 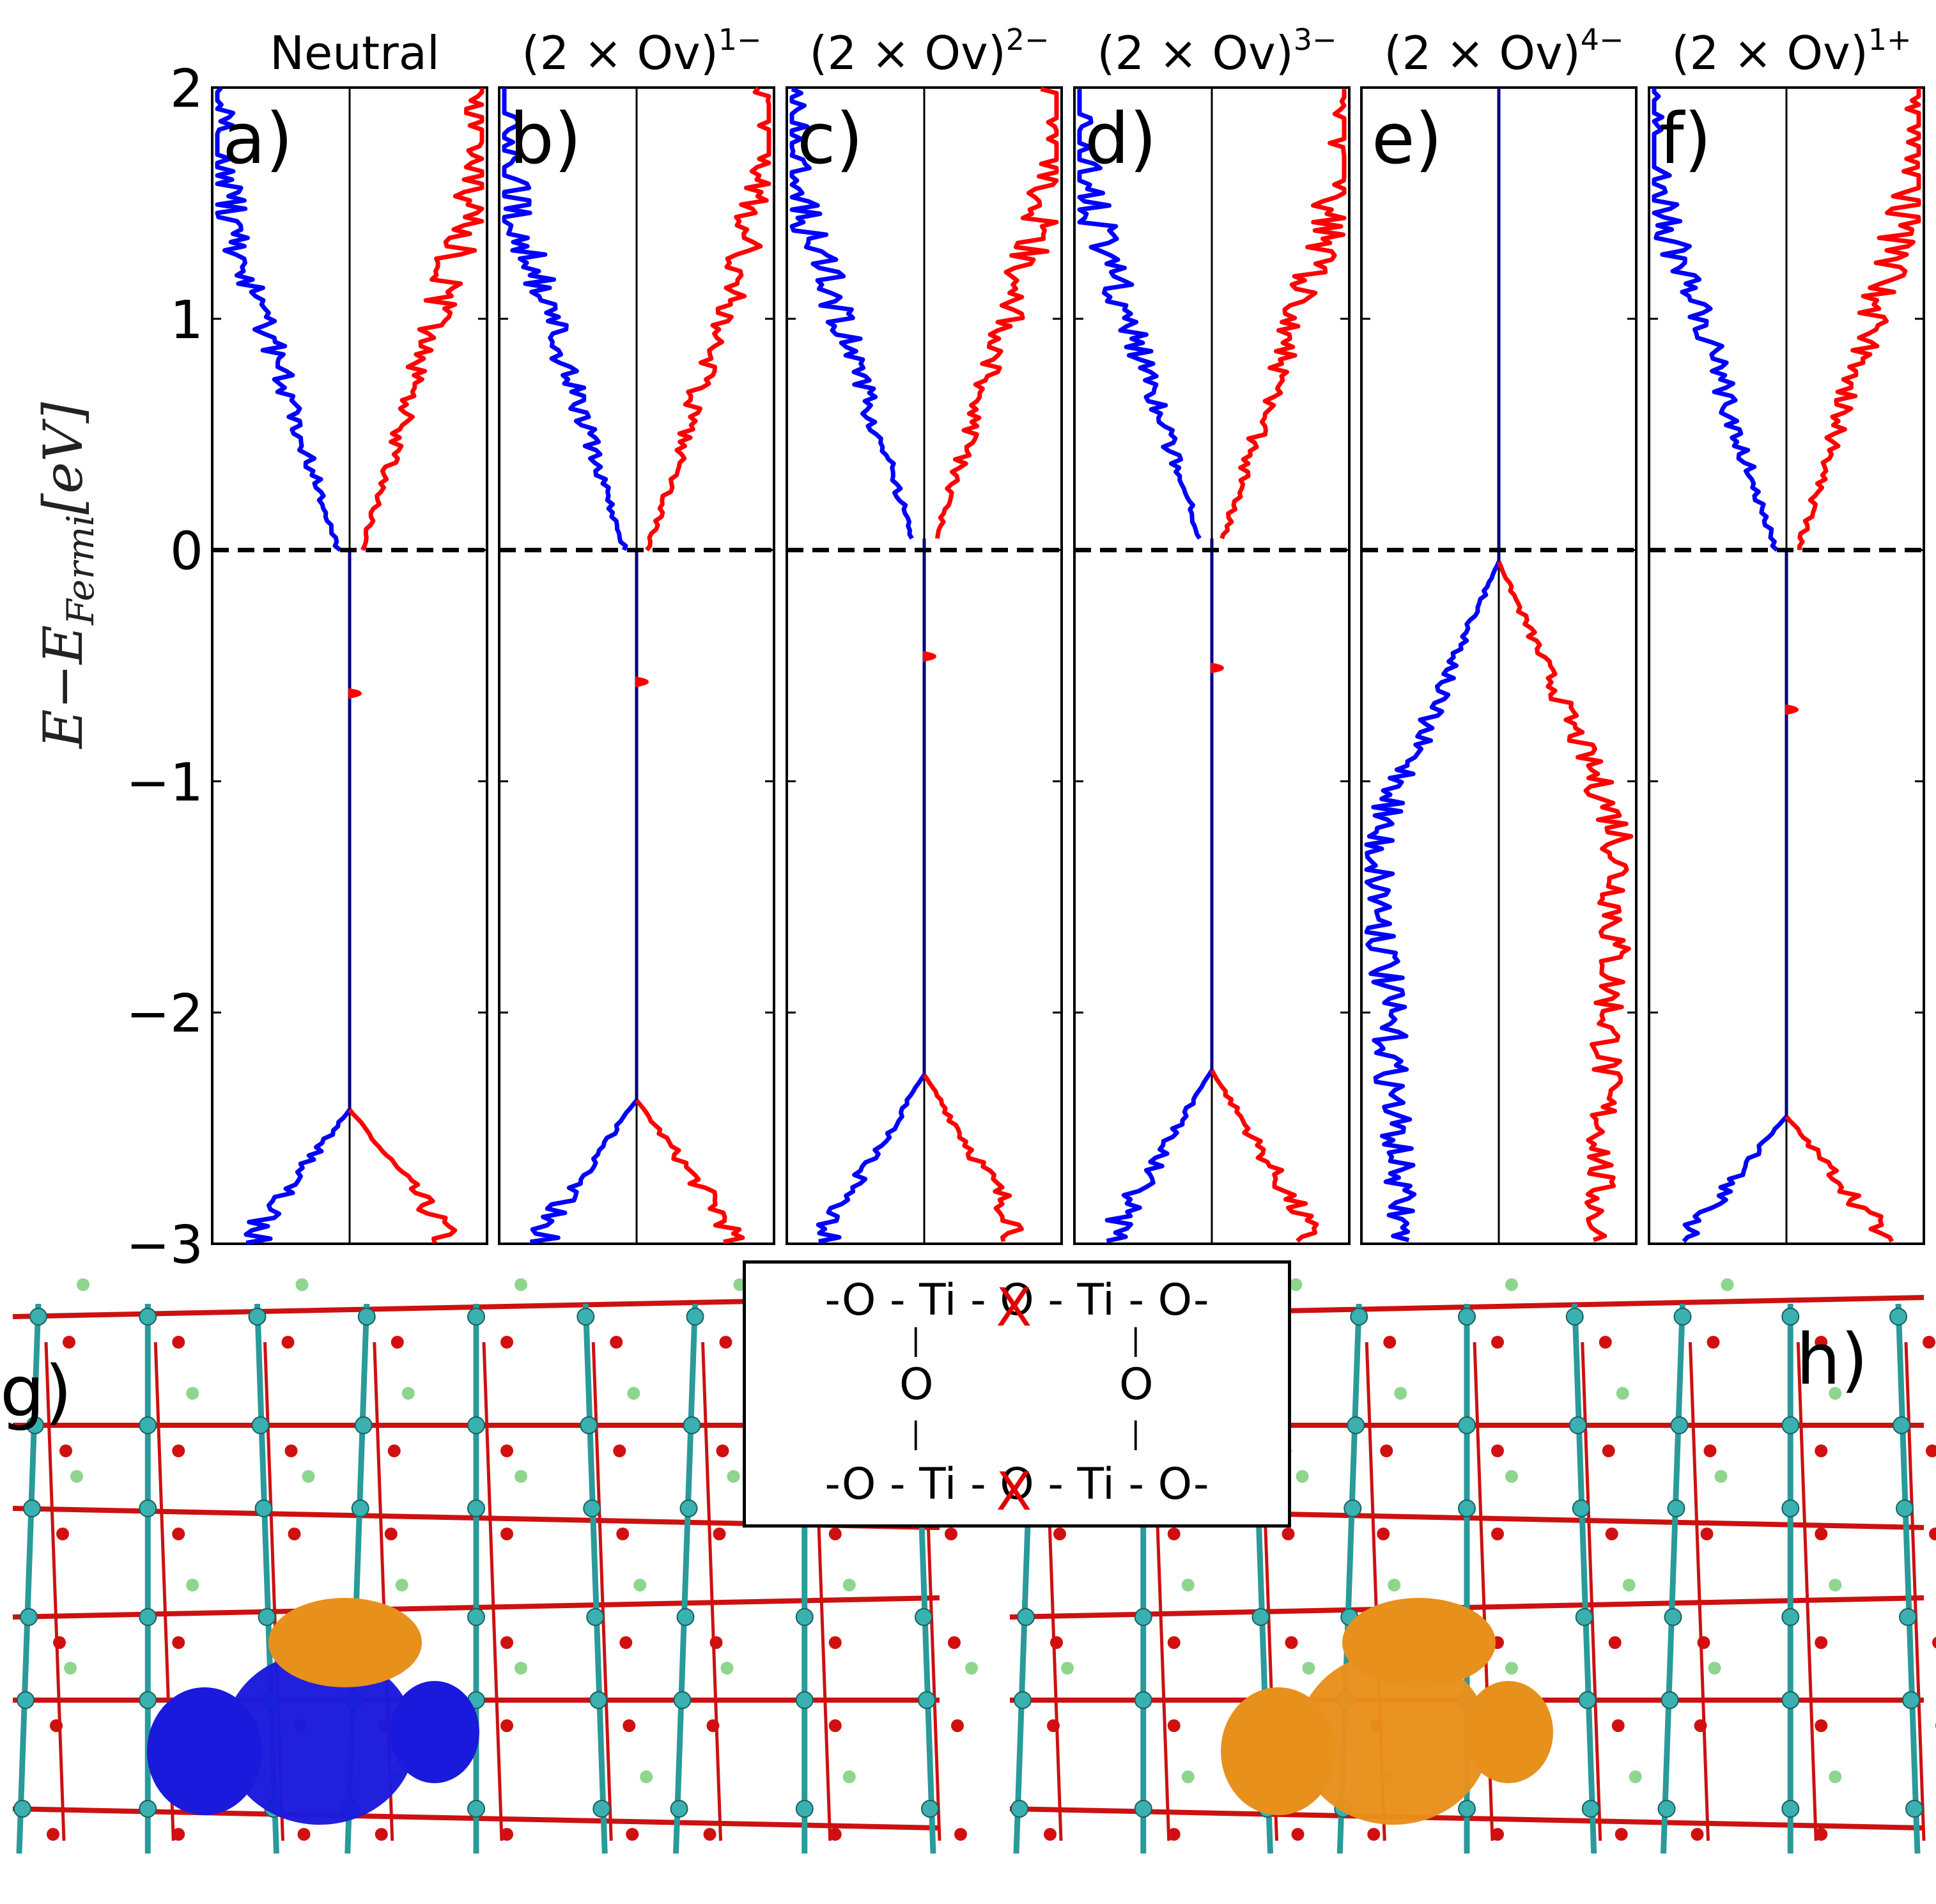 What do you see at coordinates (636, 633) in the screenshot?
I see `panel-b: (2 × Ov)1− b)` at bounding box center [636, 633].